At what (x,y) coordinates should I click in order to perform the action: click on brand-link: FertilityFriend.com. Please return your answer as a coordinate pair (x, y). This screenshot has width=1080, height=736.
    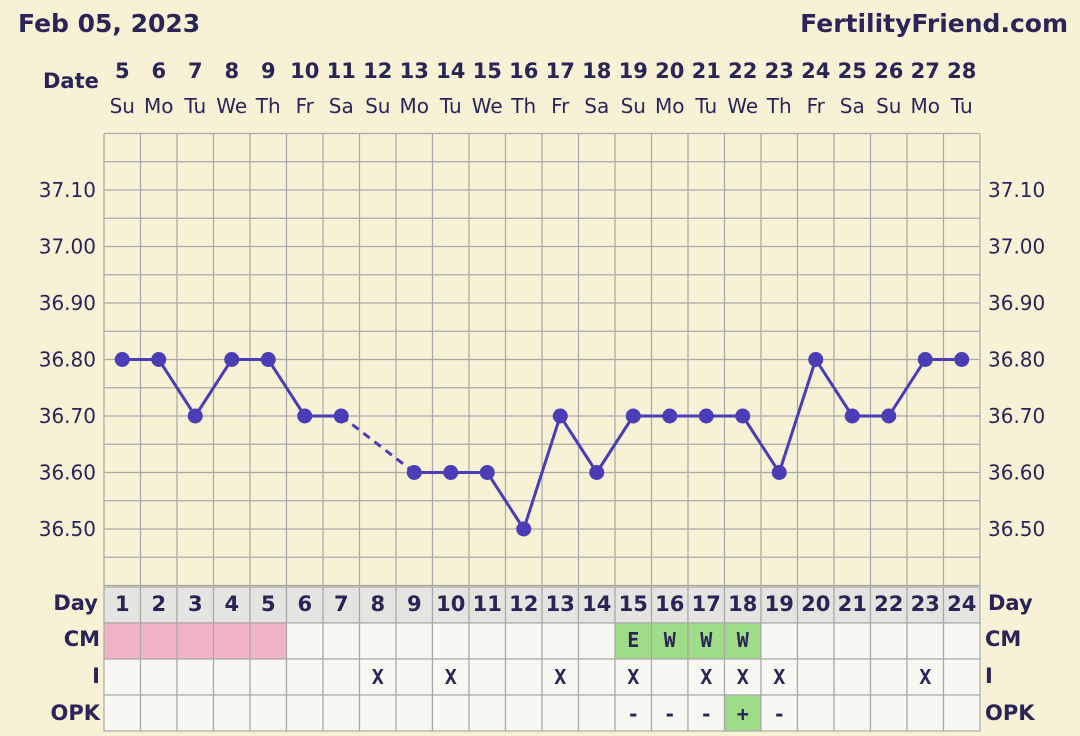
    Looking at the image, I should click on (934, 23).